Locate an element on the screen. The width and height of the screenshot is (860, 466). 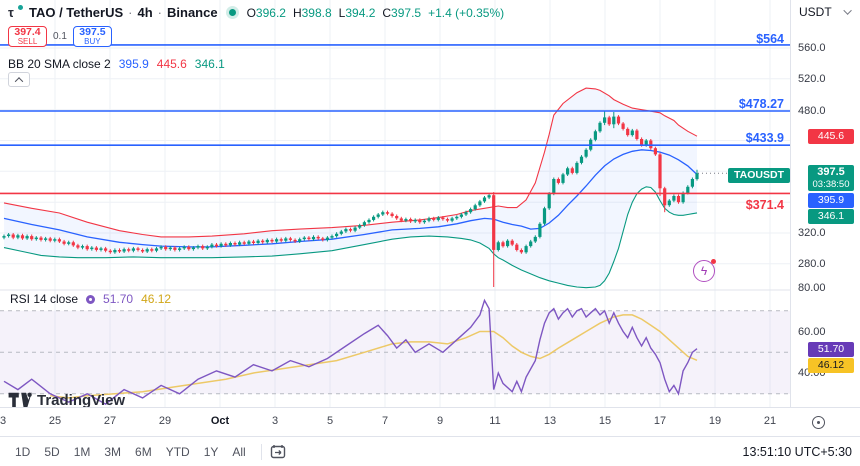
notification-dot is located at coordinates (713, 261).